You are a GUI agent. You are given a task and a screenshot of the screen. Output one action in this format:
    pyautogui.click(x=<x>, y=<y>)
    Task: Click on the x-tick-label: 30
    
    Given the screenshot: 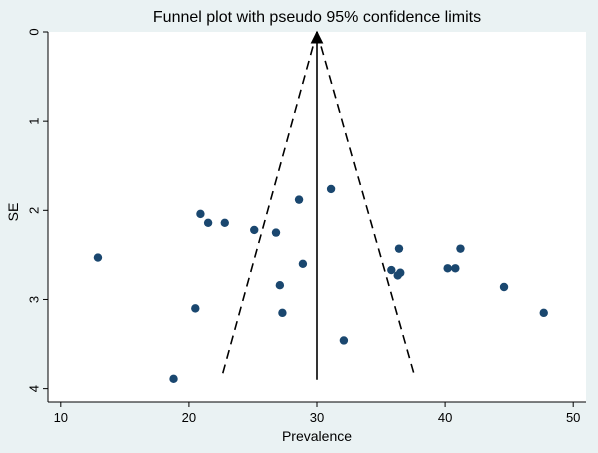 What is the action you would take?
    pyautogui.click(x=317, y=417)
    